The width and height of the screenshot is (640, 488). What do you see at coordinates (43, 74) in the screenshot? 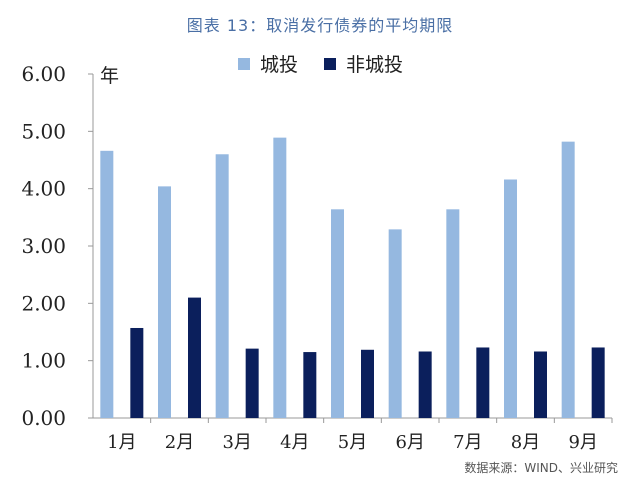
I see `y-tick-label: 6.00` at bounding box center [43, 74].